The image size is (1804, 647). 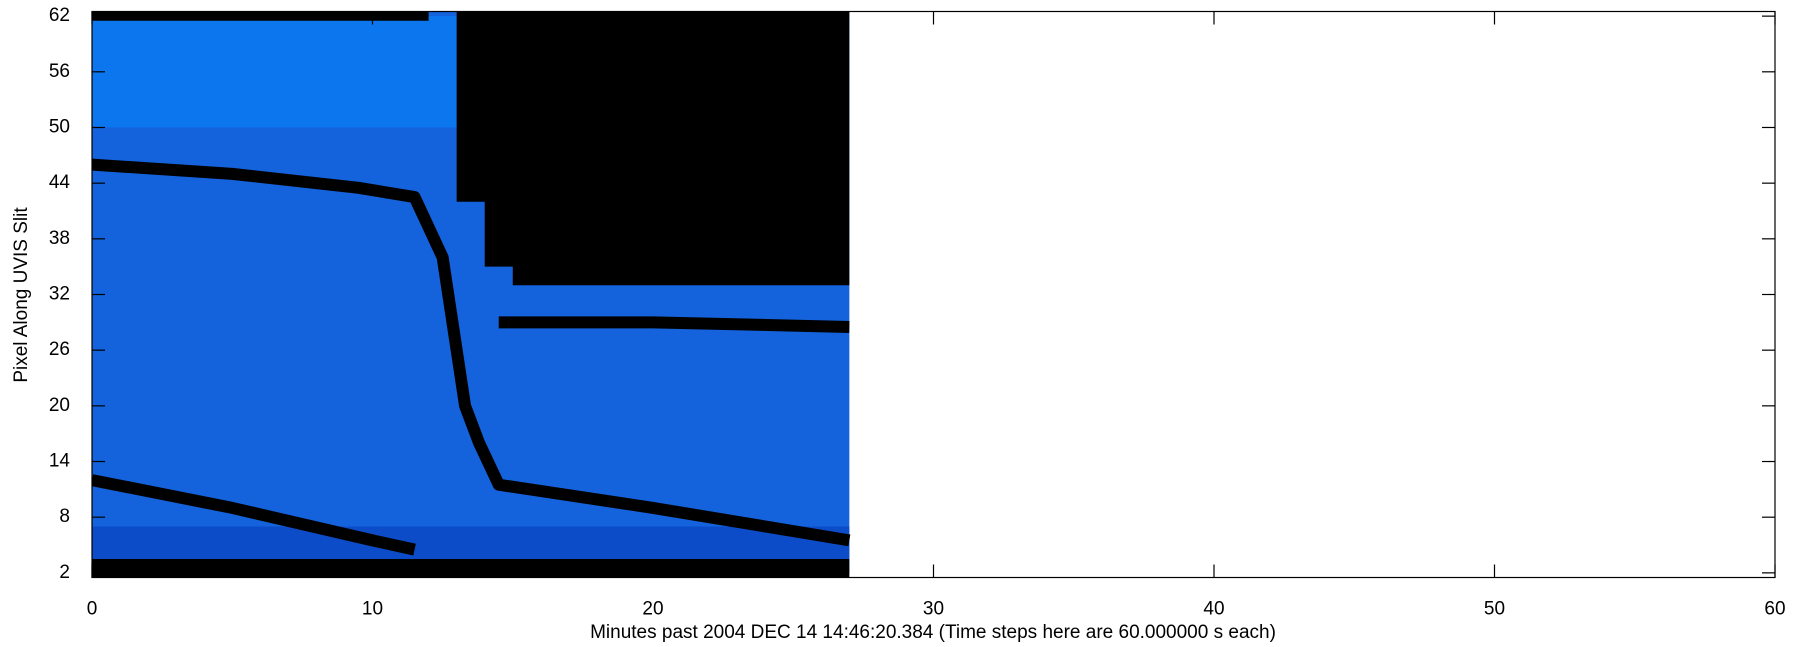 I want to click on y-tick-label: 56, so click(x=59, y=71).